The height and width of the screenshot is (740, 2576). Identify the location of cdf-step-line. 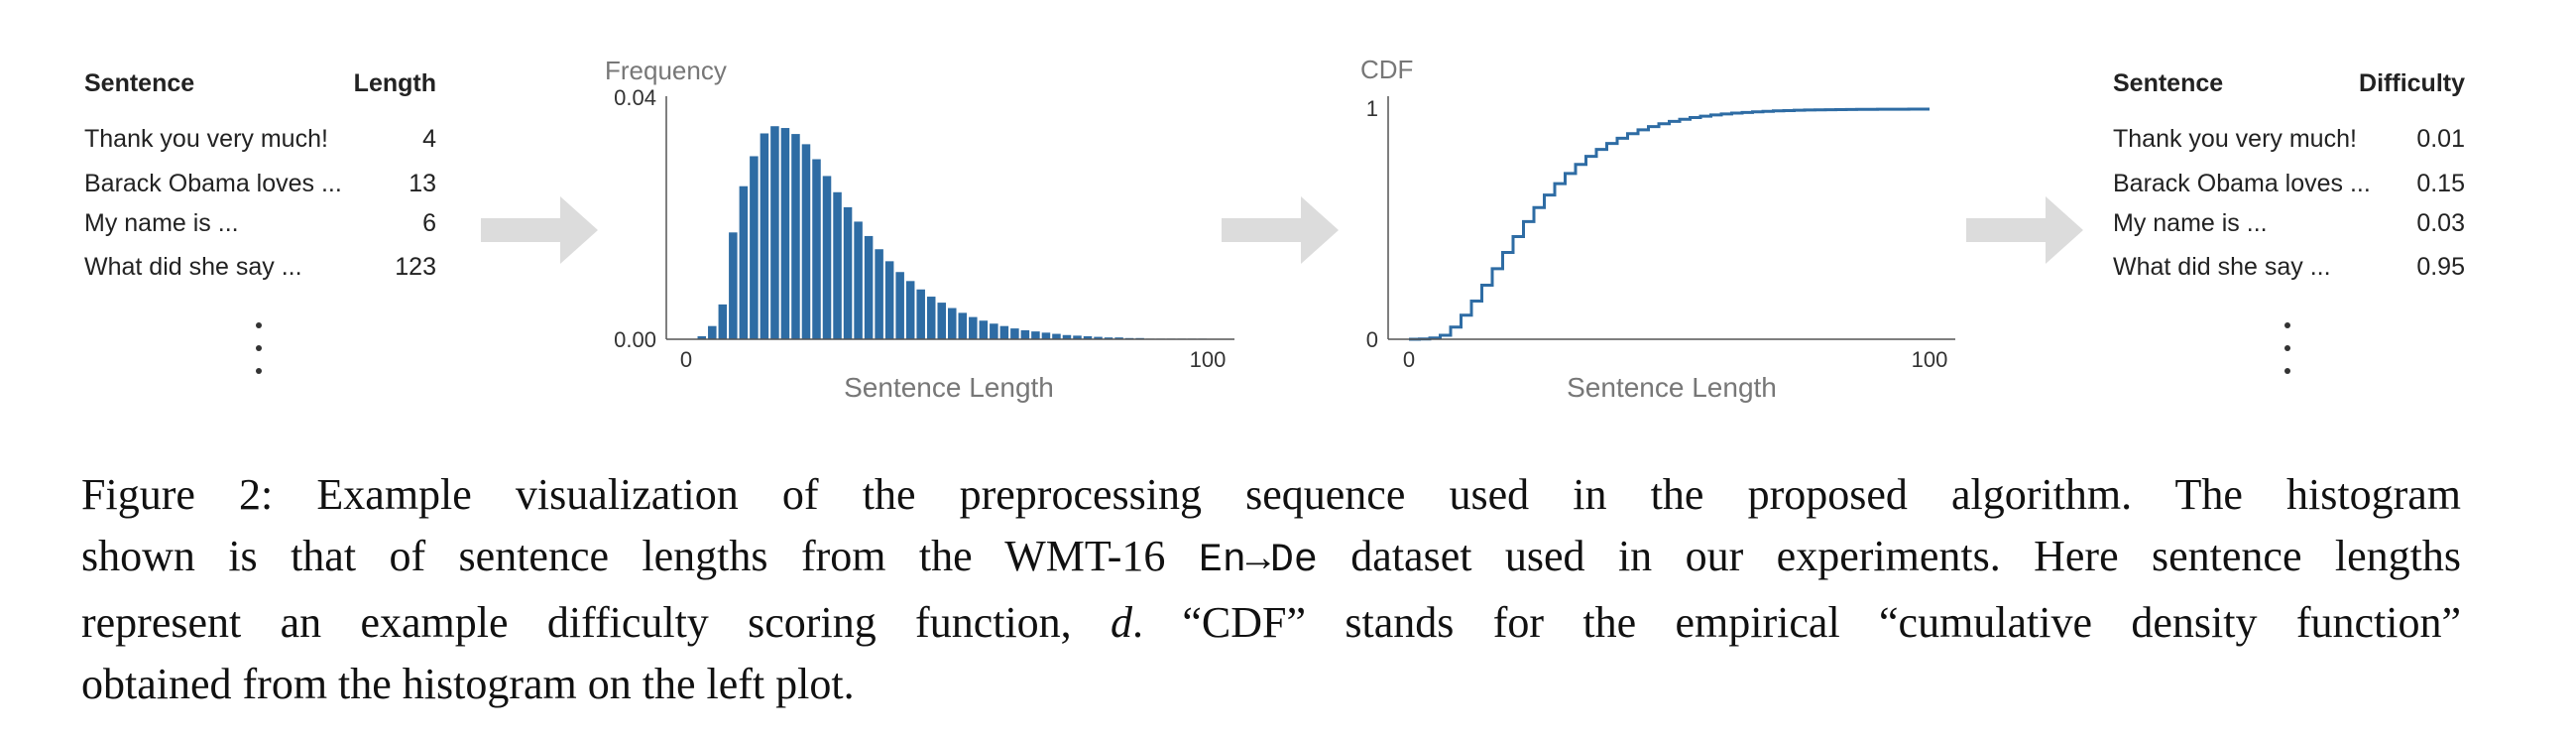
(1670, 224).